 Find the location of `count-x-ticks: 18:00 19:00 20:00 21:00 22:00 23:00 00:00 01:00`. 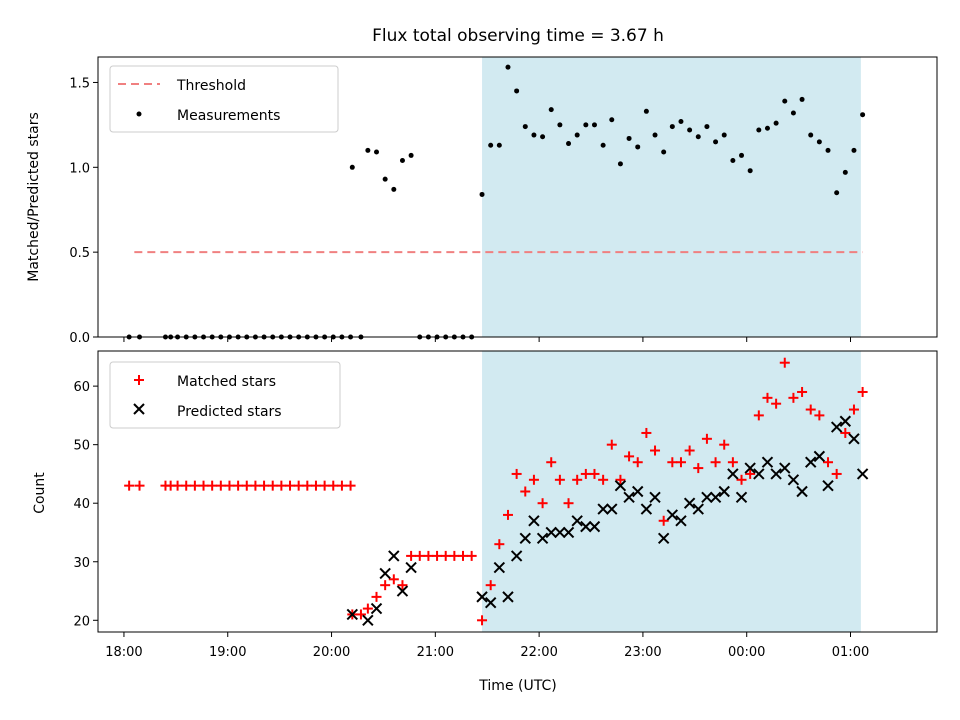

count-x-ticks: 18:00 19:00 20:00 21:00 22:00 23:00 00:00 01:00 is located at coordinates (487, 646).